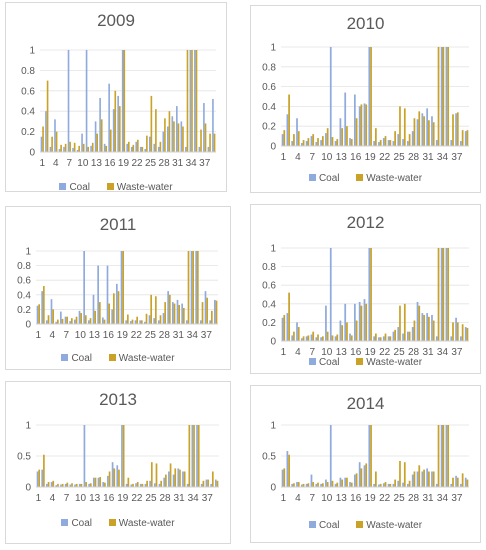 Image resolution: width=486 pixels, height=550 pixels. Describe the element at coordinates (298, 352) in the screenshot. I see `x-tick-label: 4` at that location.